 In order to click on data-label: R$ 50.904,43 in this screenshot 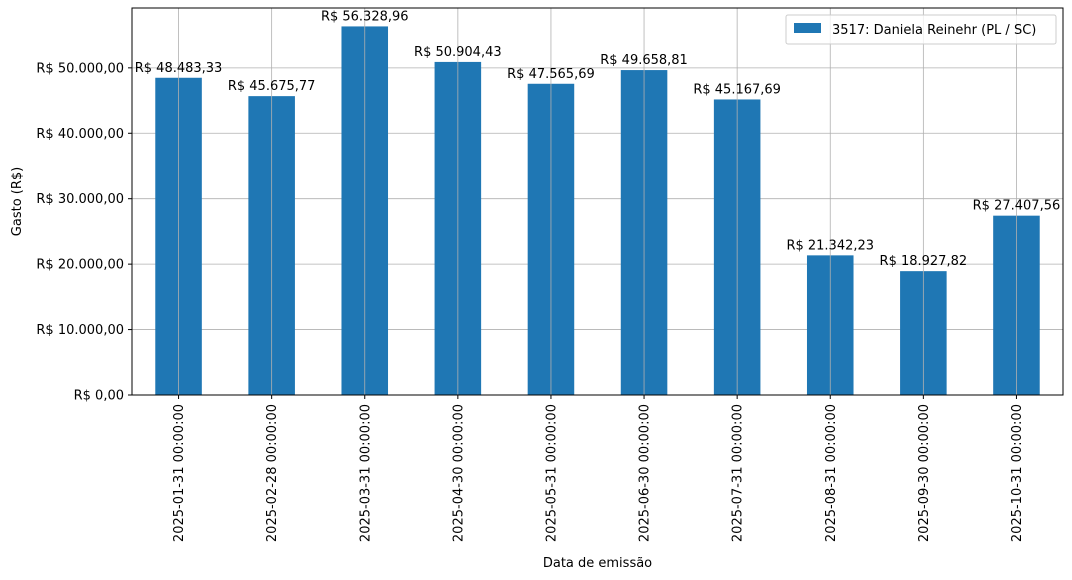, I will do `click(458, 52)`.